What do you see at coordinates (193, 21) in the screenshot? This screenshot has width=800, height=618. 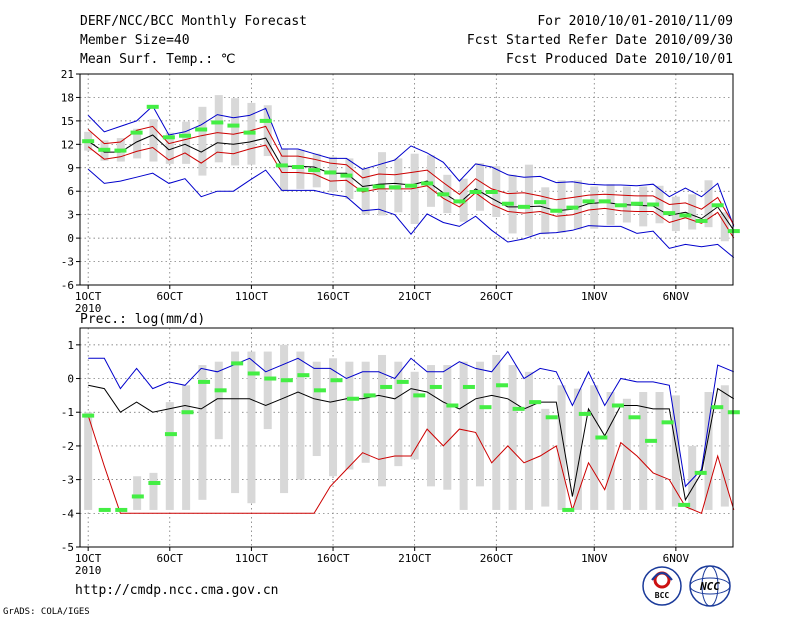 I see `chart-title: DERF/NCC/BCC Monthly Forecast` at bounding box center [193, 21].